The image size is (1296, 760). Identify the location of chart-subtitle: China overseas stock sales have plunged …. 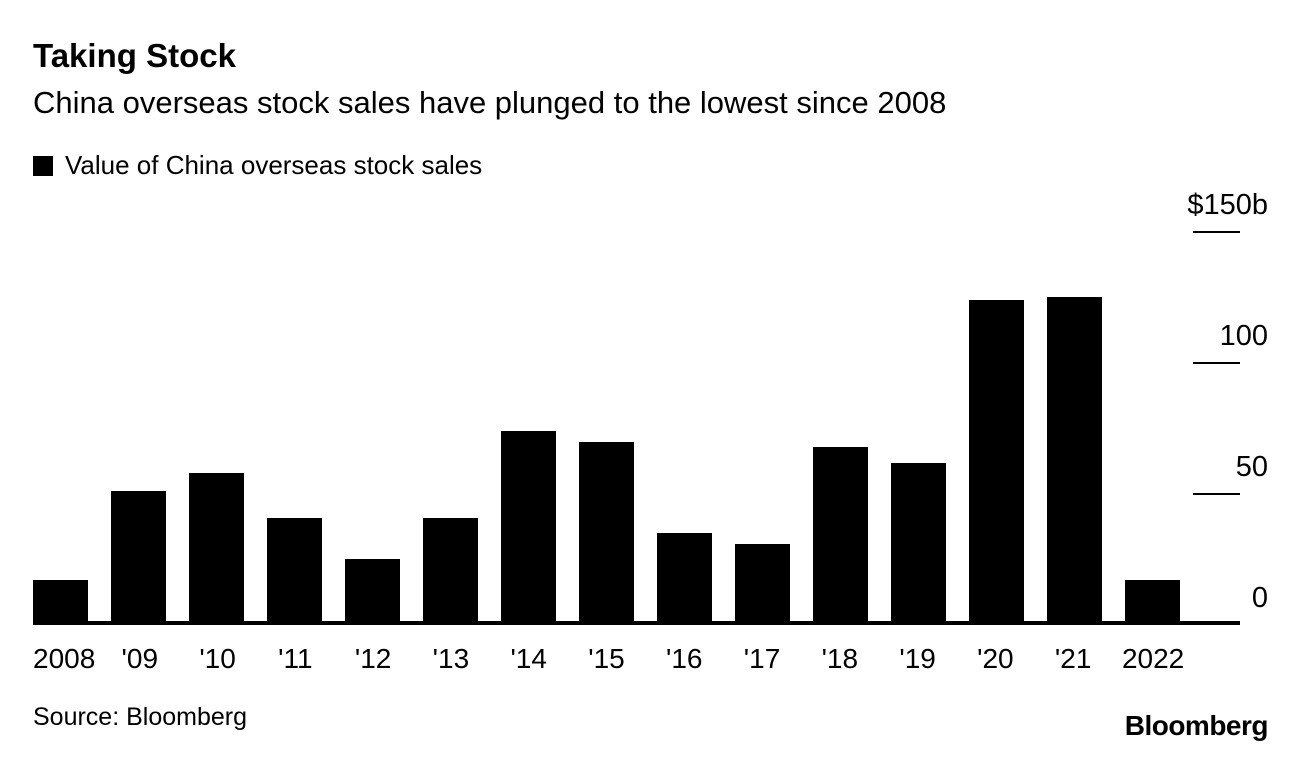
(490, 102).